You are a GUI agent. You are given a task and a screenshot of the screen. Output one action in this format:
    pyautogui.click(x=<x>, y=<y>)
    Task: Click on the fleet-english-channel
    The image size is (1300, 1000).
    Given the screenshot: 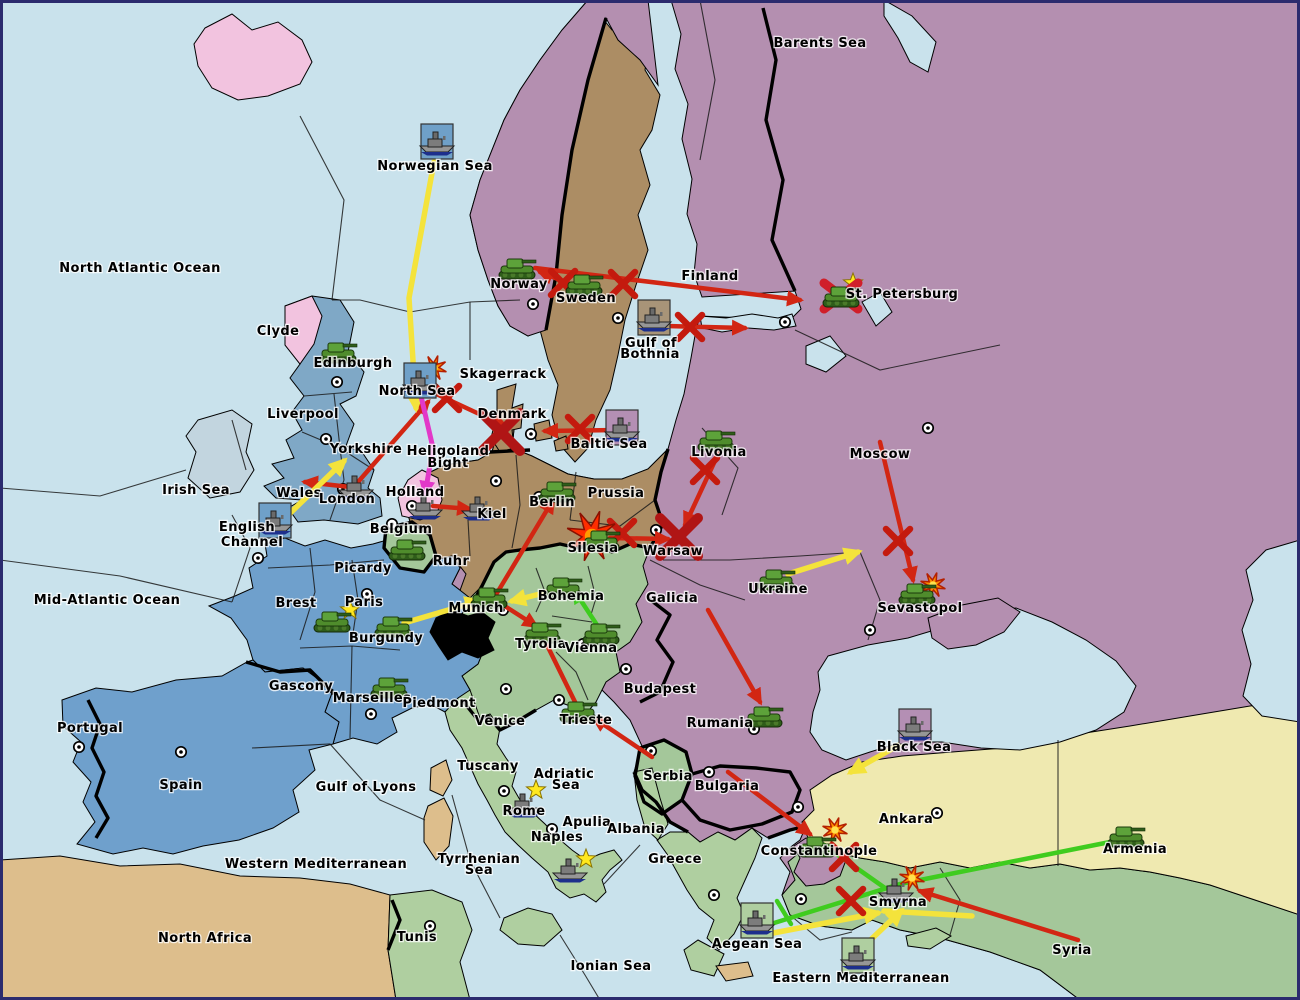 What is the action you would take?
    pyautogui.click(x=275, y=520)
    